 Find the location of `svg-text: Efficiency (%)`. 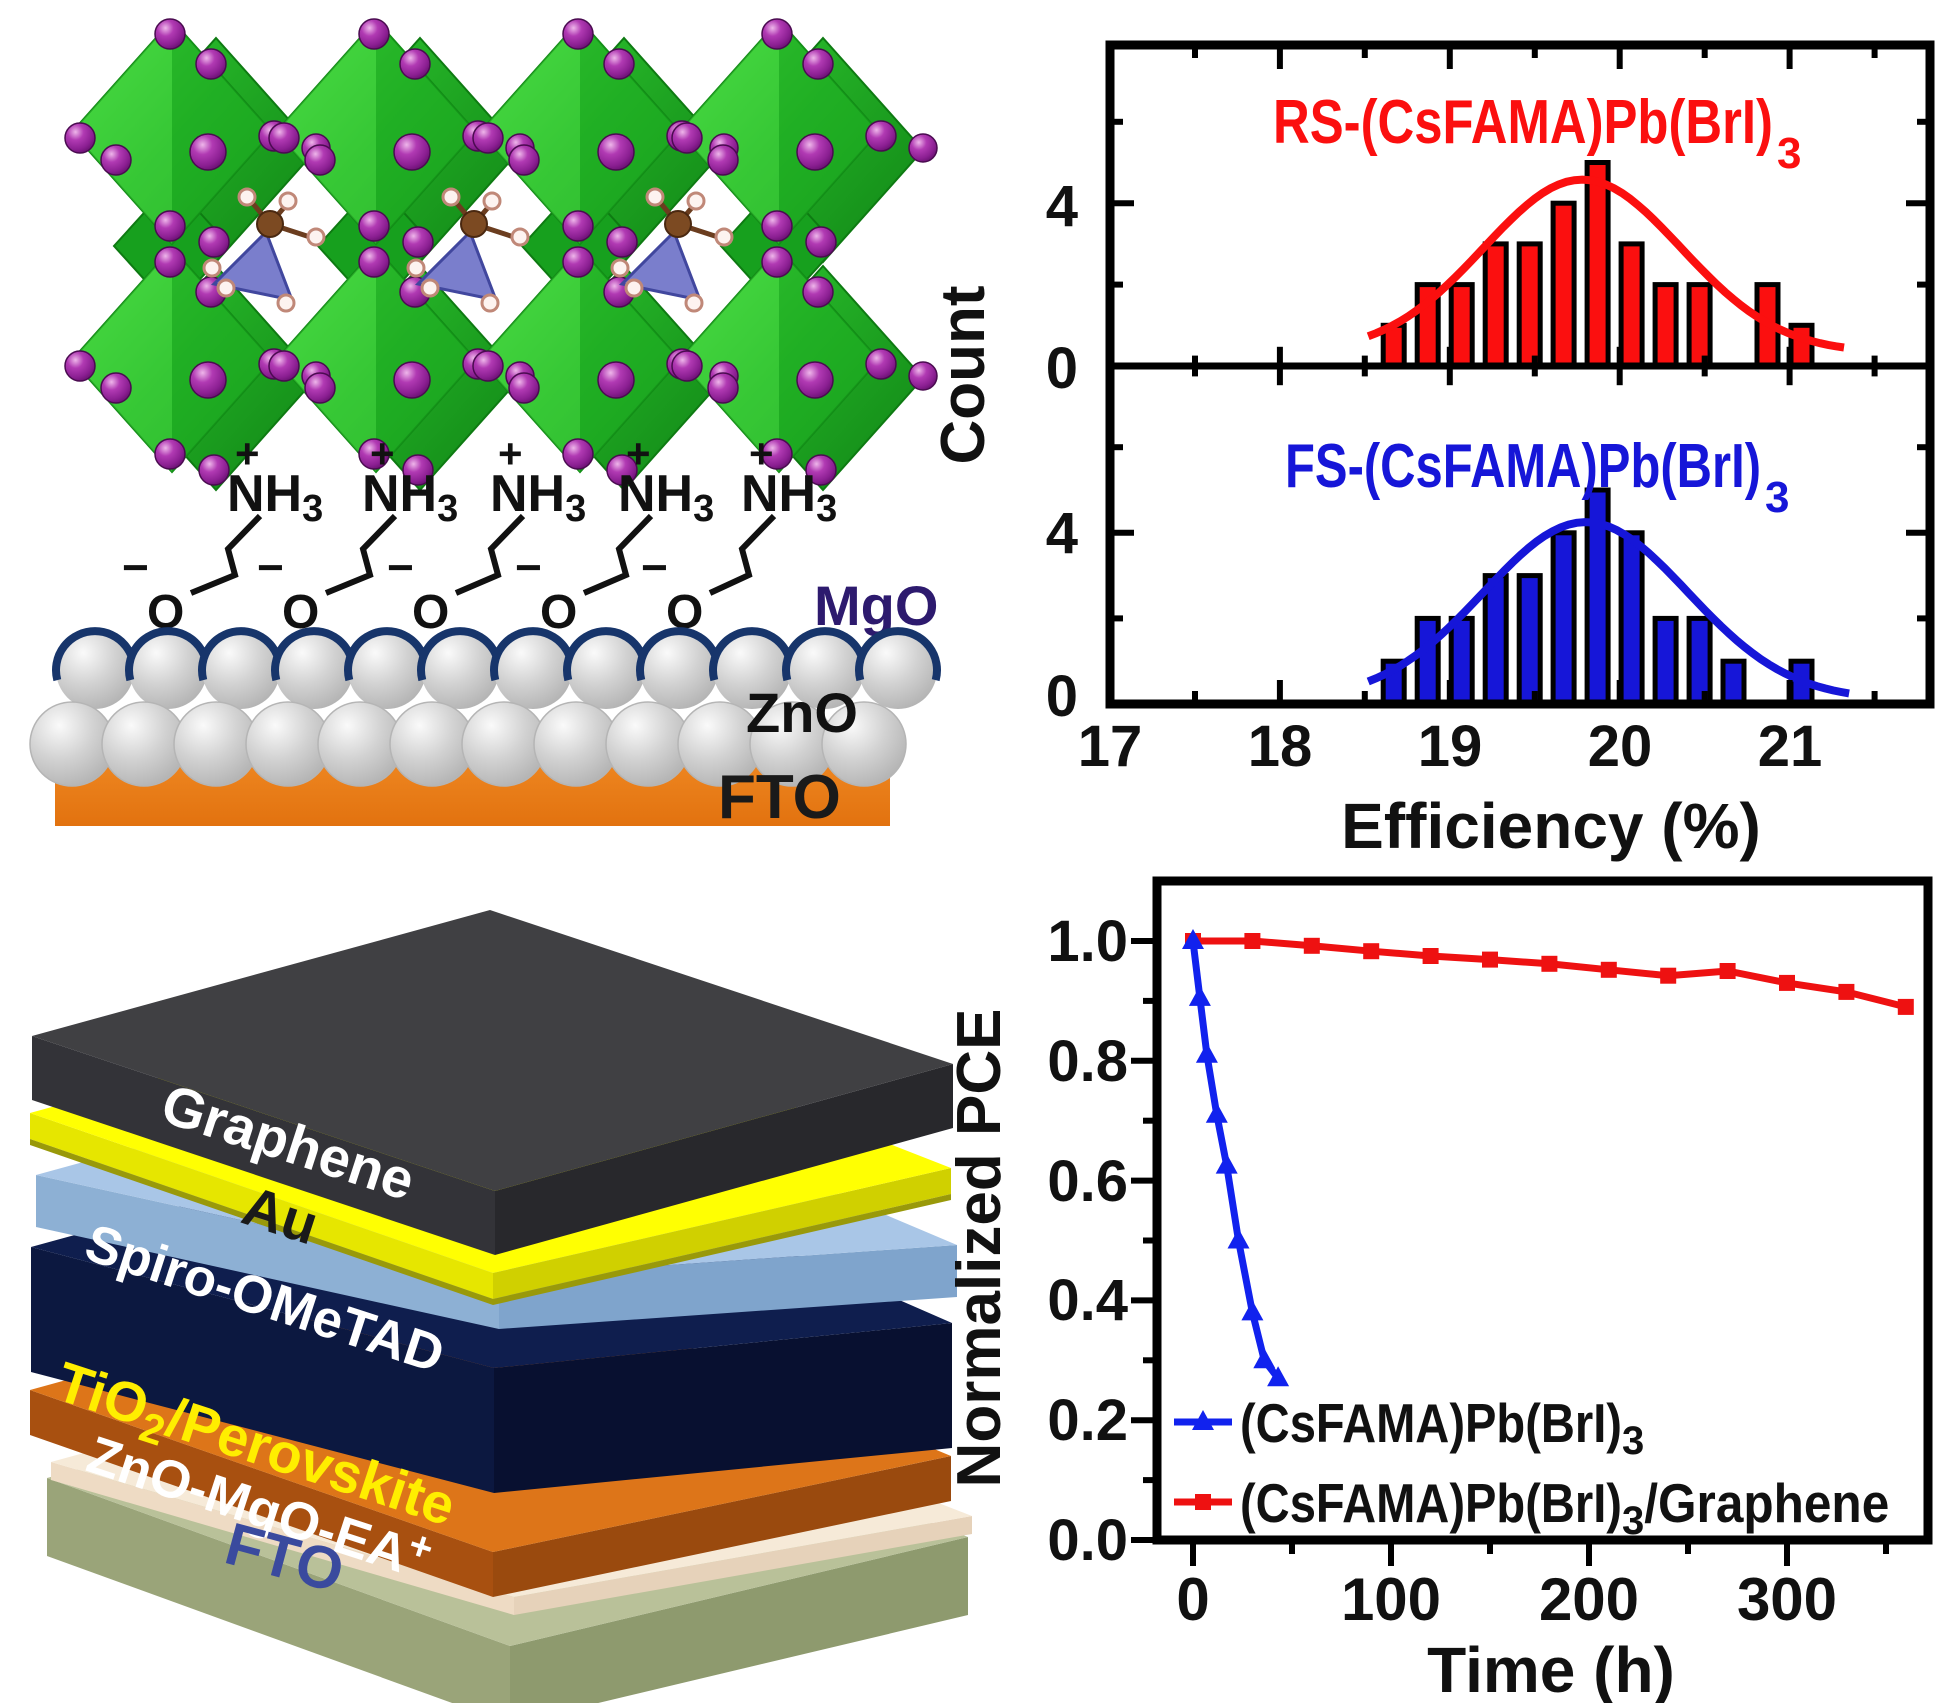

svg-text: Efficiency (%) is located at coordinates (1551, 826).